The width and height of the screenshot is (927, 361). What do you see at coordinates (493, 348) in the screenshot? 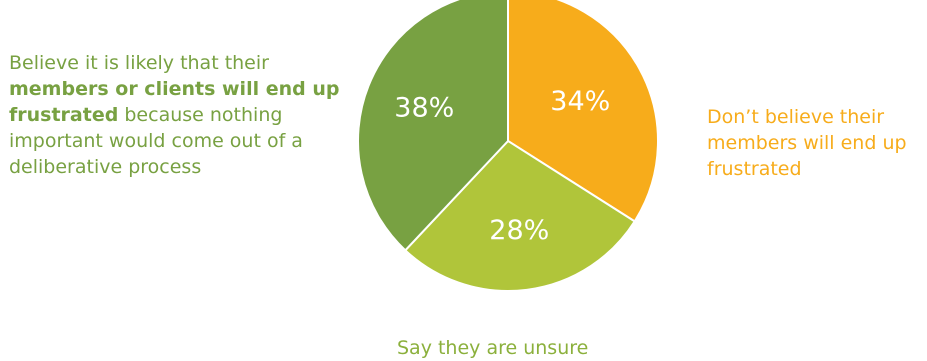
I see `annotation-unsure: Say they are unsure` at bounding box center [493, 348].